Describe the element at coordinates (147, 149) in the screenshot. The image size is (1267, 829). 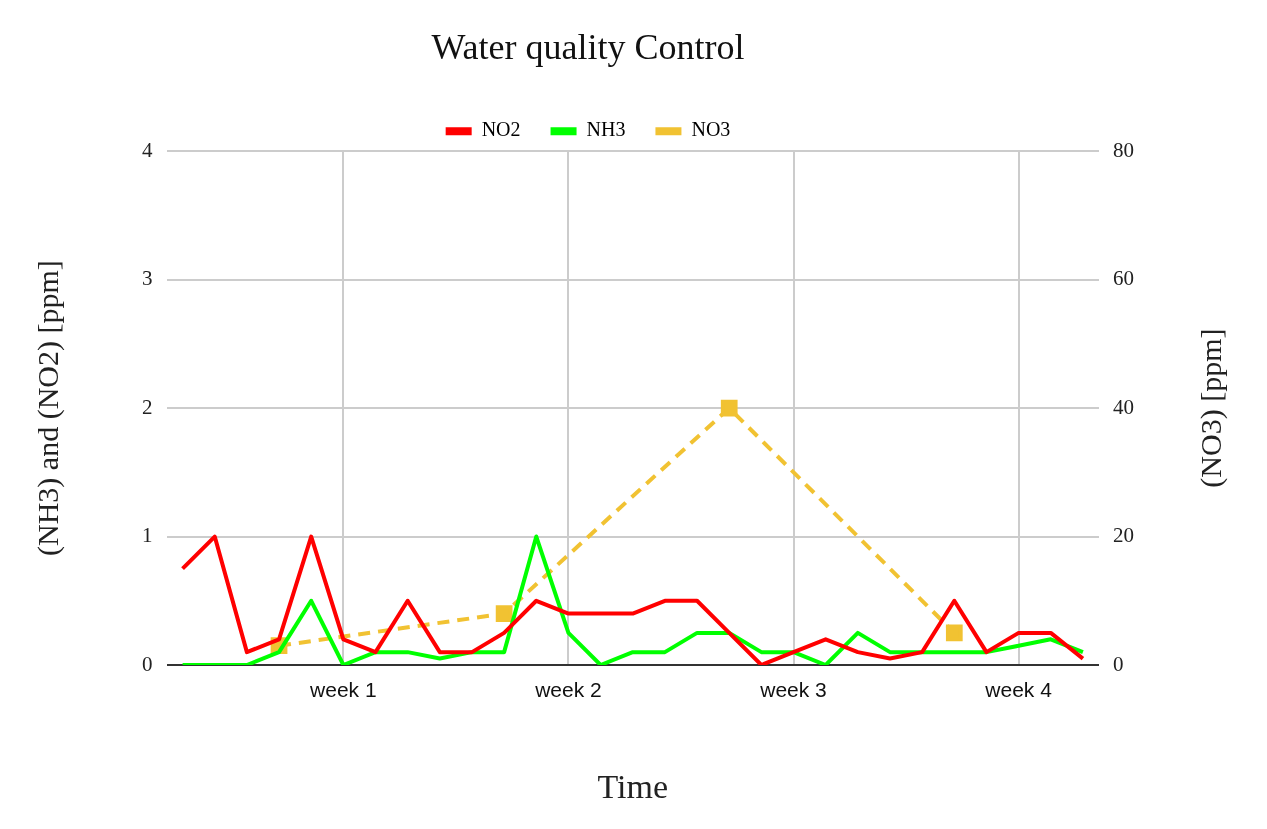
I see `y-tick-label: 4` at that location.